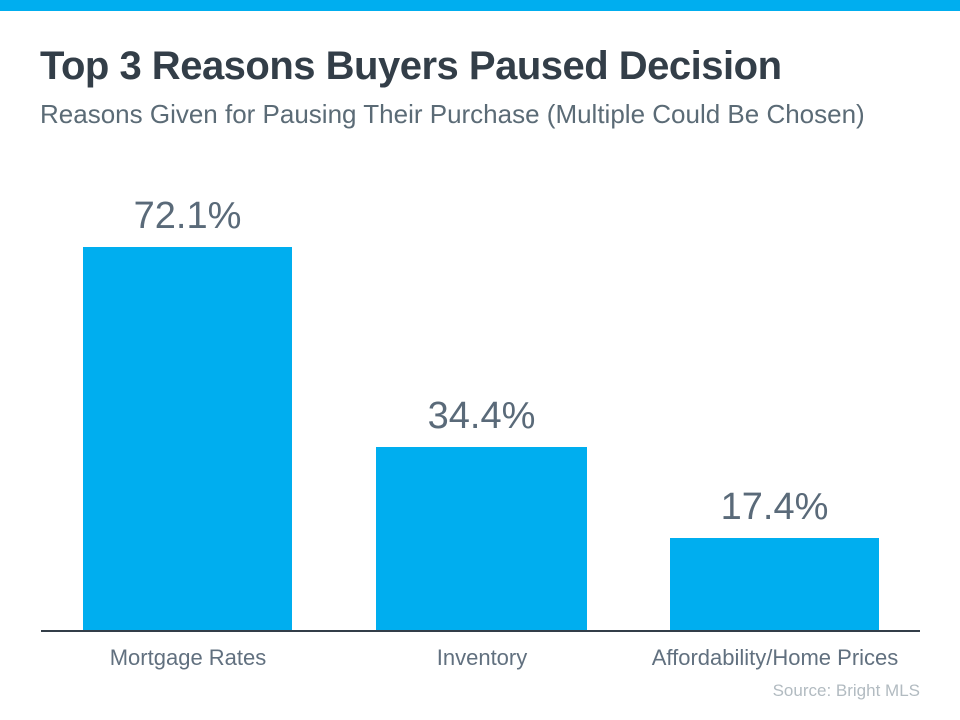 This screenshot has width=960, height=720. What do you see at coordinates (774, 507) in the screenshot?
I see `value-label-affordability: 17.4%` at bounding box center [774, 507].